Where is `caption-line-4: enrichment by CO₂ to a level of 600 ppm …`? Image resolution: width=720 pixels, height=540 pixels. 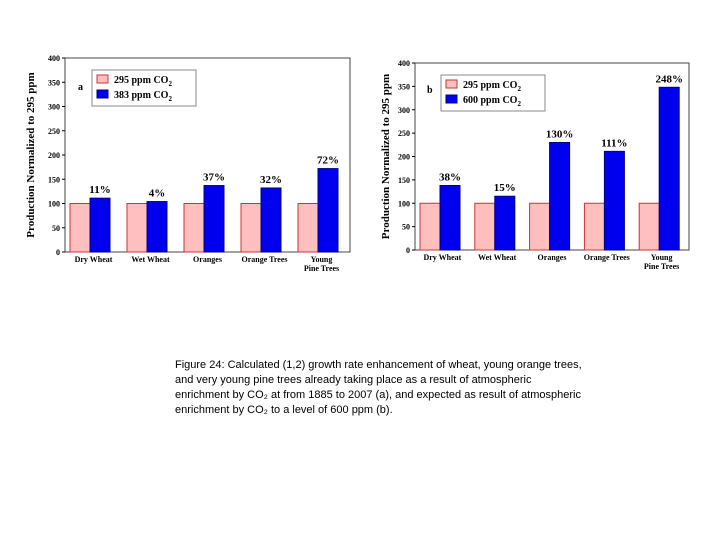
caption-line-4: enrichment by CO₂ to a level of 600 ppm … is located at coordinates (284, 410).